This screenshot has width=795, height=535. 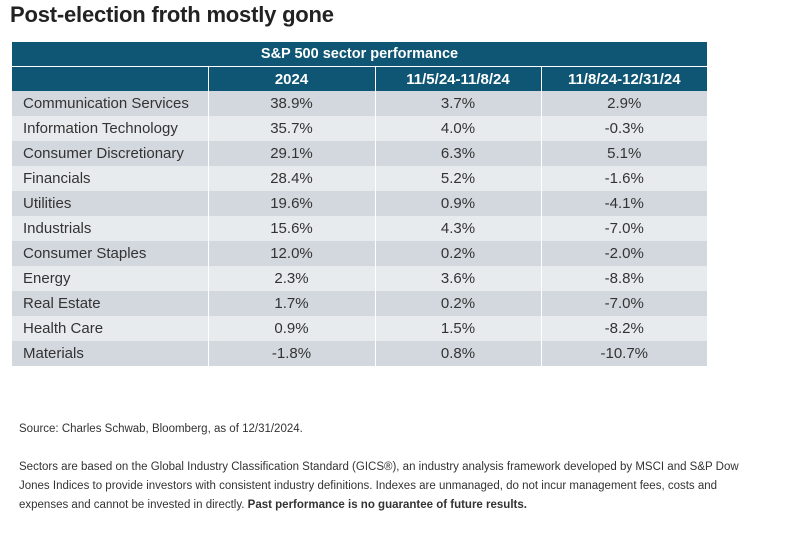 I want to click on sector-name-cell: Materials, so click(x=110, y=353).